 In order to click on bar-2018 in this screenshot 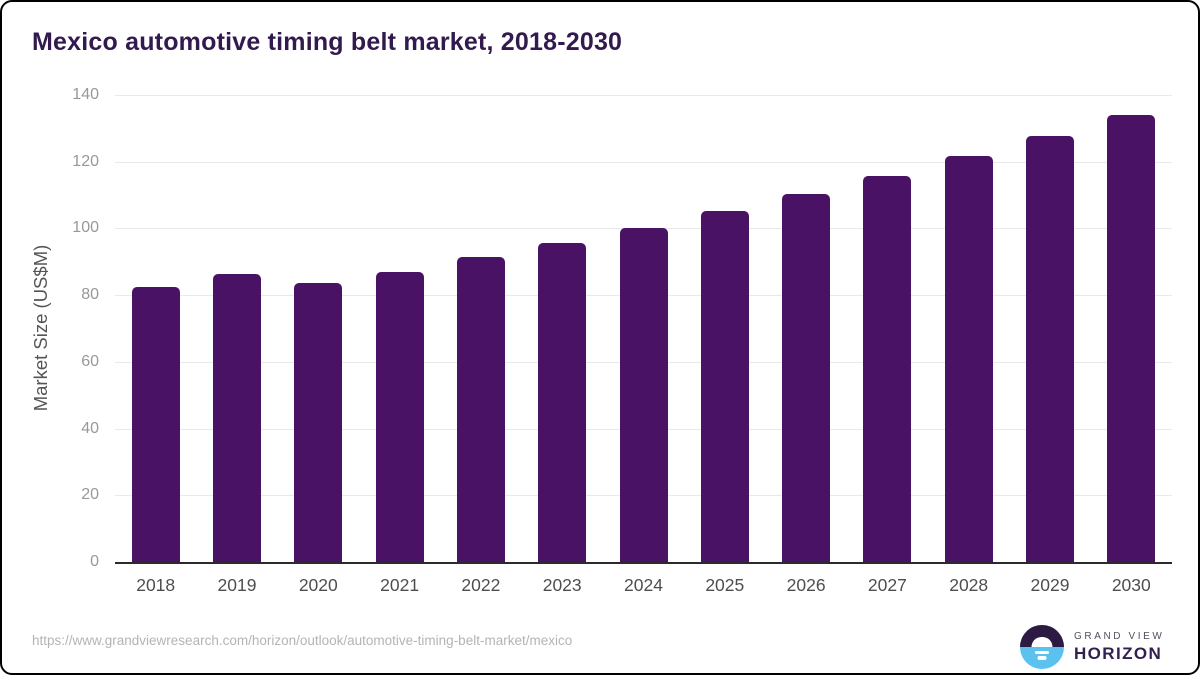, I will do `click(155, 424)`.